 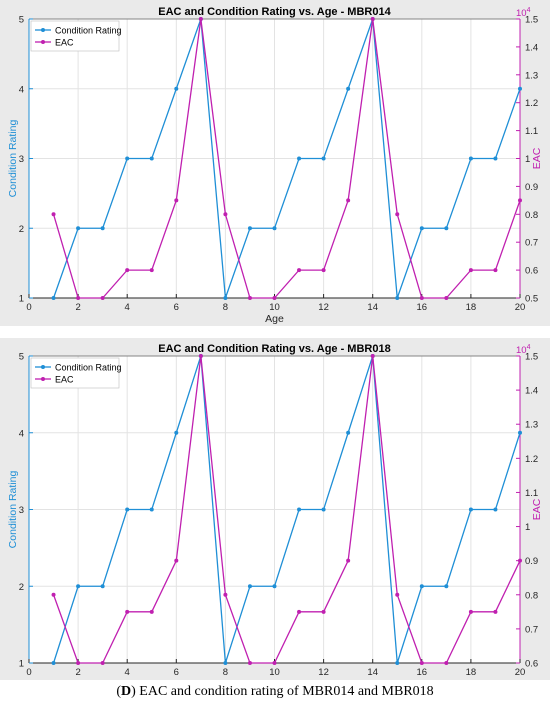 What do you see at coordinates (527, 527) in the screenshot?
I see `right-tick-label: 1` at bounding box center [527, 527].